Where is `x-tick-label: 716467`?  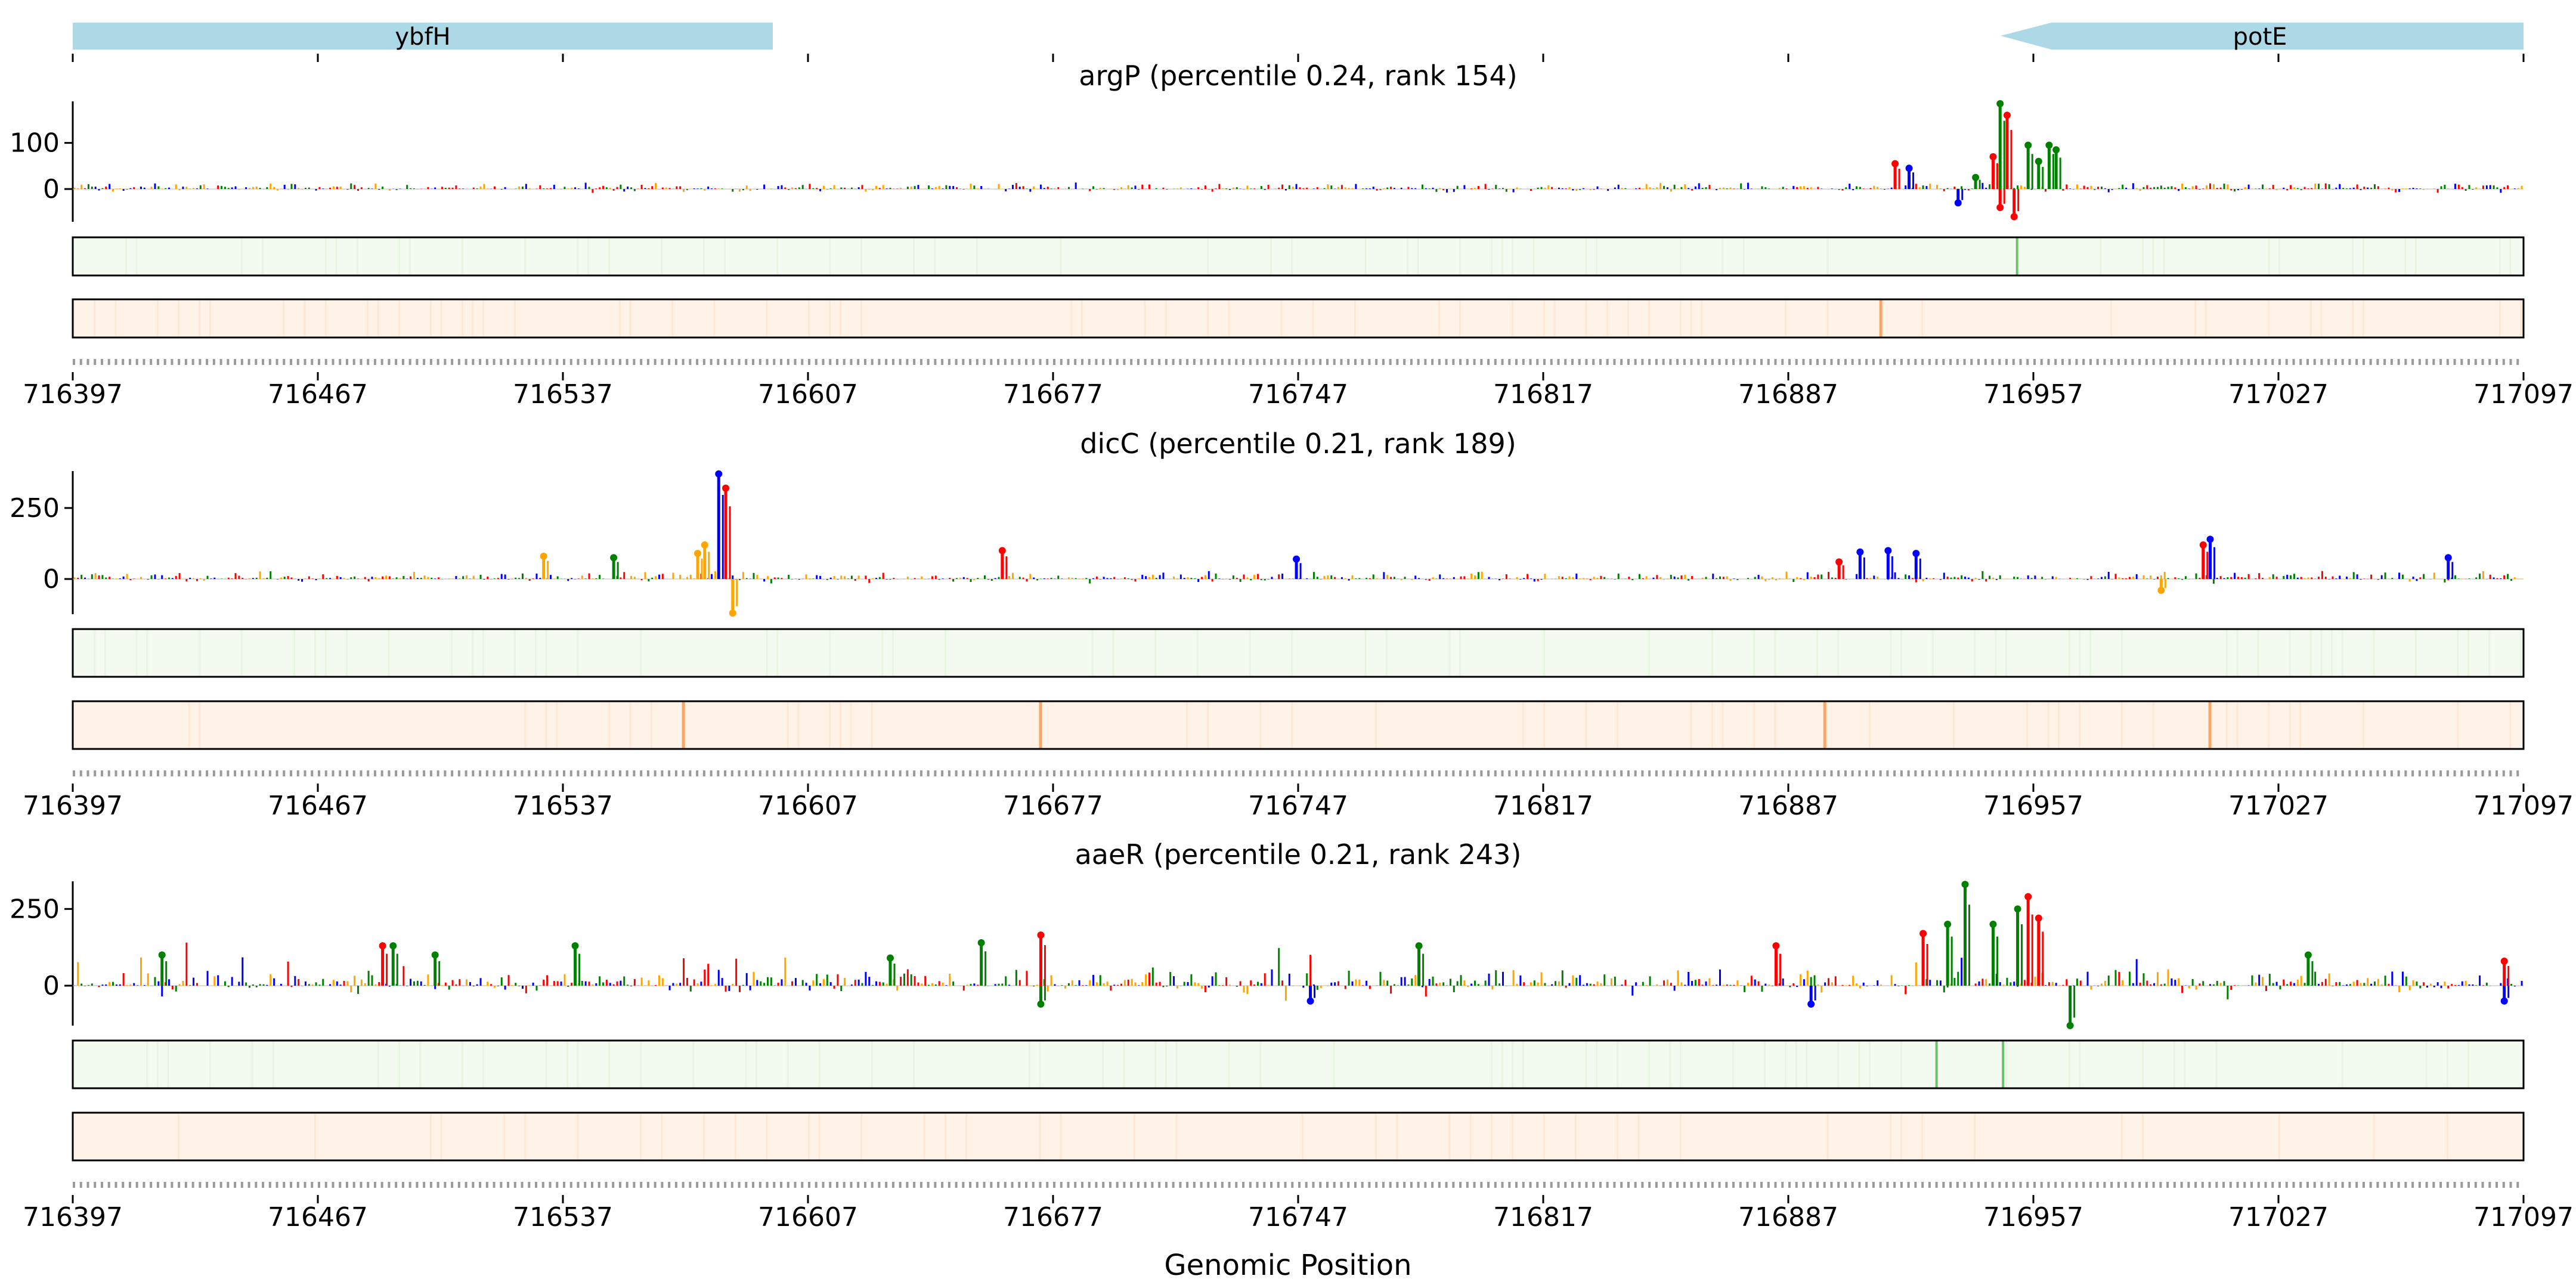 x-tick-label: 716467 is located at coordinates (318, 1218).